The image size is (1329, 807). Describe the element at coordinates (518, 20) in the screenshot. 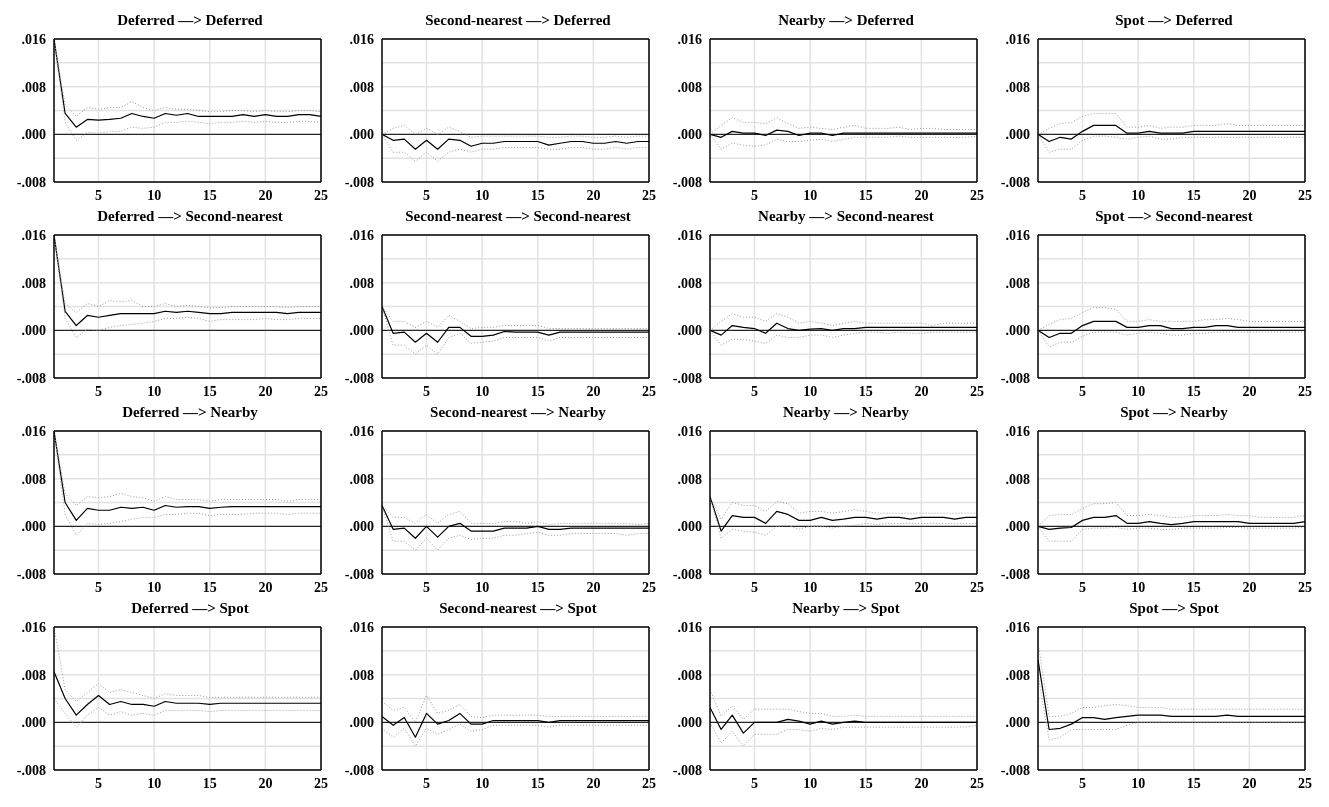

I see `chart-title: Second-nearest —> Deferred` at that location.